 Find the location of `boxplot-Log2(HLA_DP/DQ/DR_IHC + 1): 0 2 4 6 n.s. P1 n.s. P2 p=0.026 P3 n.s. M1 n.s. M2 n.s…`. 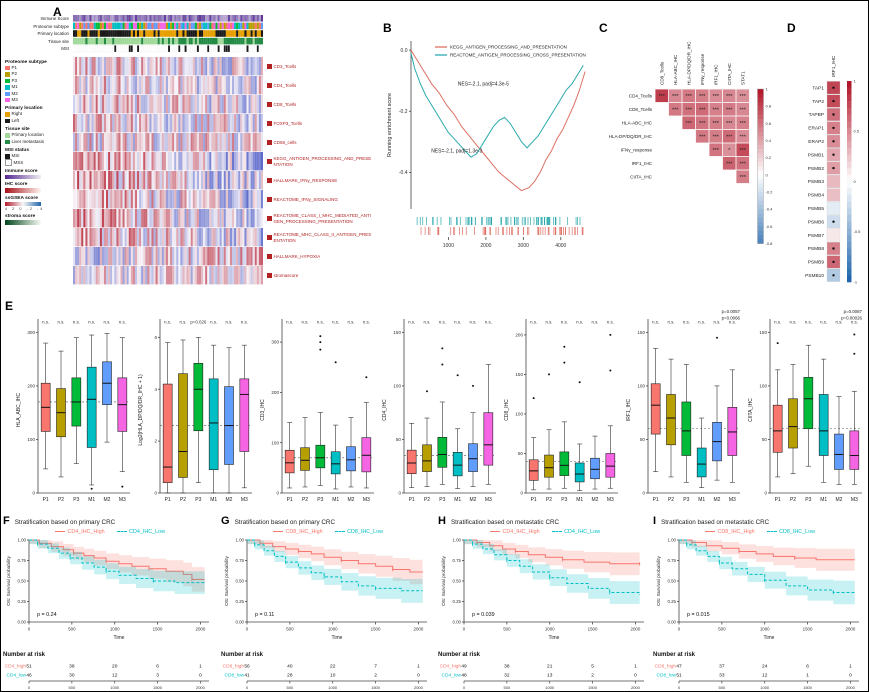

boxplot-Log2(HLA_DP/DQ/DR_IHC + 1): 0 2 4 6 n.s. P1 n.s. P2 p=0.026 P3 n.s. M1 n.s. M2 n.s… is located at coordinates (195, 411).